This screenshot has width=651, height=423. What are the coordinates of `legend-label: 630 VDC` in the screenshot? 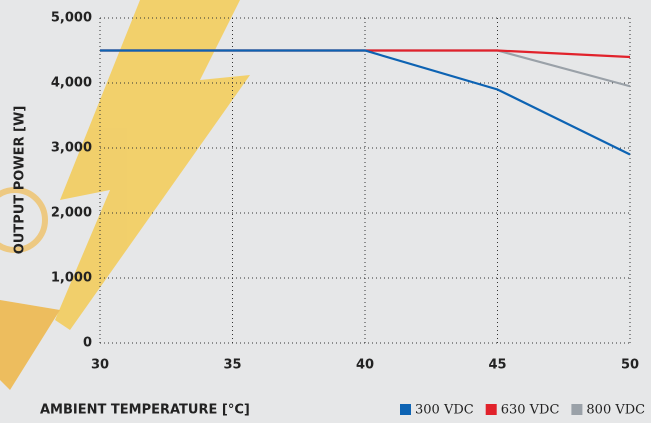 It's located at (530, 410).